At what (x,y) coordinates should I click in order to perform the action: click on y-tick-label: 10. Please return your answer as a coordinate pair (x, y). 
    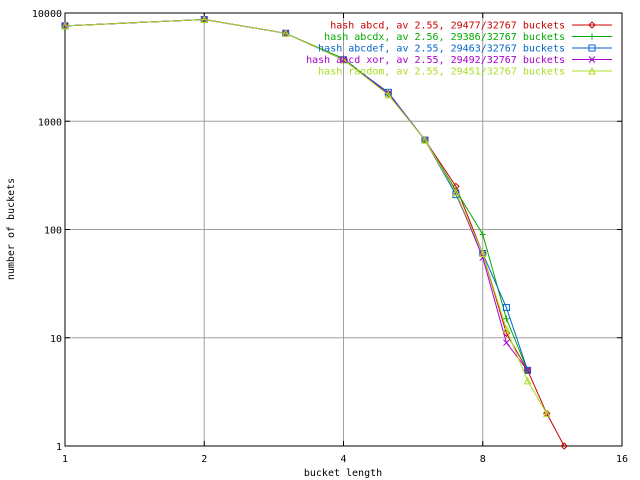
    Looking at the image, I should click on (56, 339).